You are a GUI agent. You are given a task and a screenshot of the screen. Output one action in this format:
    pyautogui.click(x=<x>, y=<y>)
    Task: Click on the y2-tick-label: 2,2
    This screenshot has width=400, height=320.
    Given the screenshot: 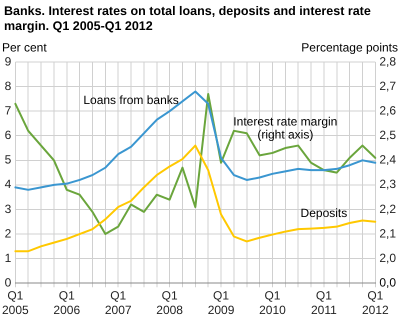 What is the action you would take?
    pyautogui.click(x=387, y=209)
    